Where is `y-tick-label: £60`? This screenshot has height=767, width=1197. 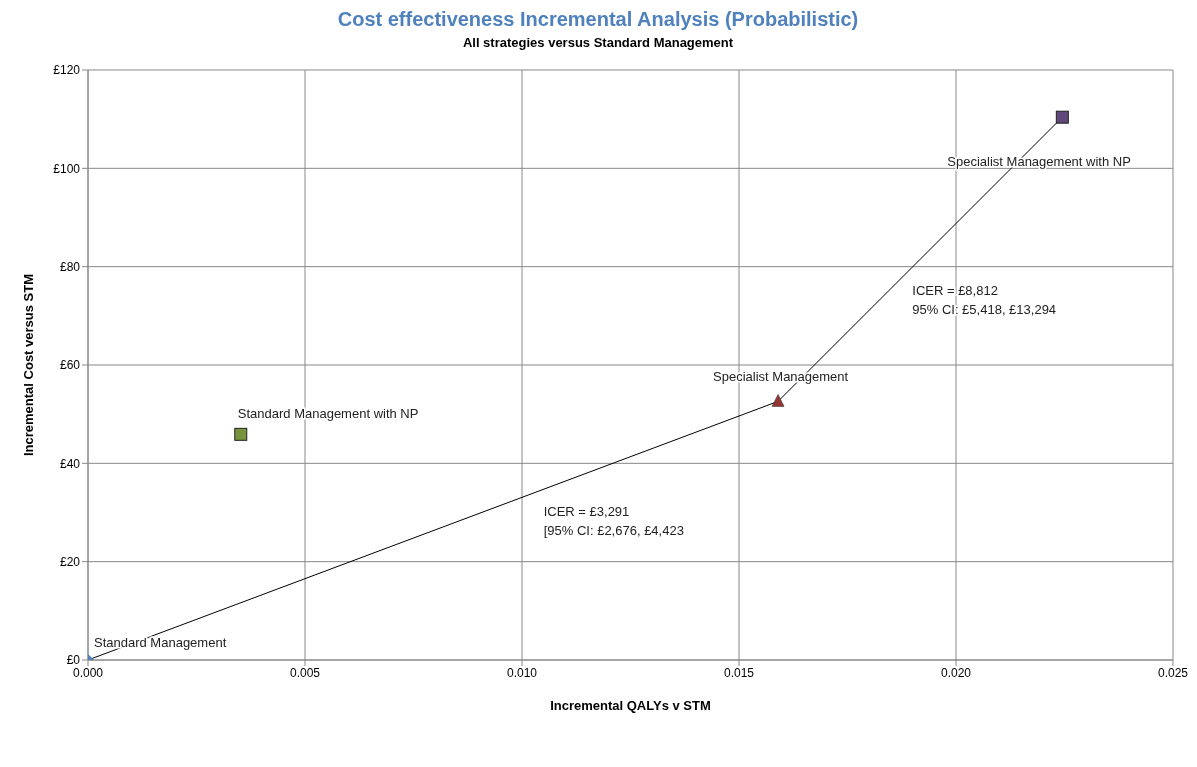 y-tick-label: £60 is located at coordinates (70, 365).